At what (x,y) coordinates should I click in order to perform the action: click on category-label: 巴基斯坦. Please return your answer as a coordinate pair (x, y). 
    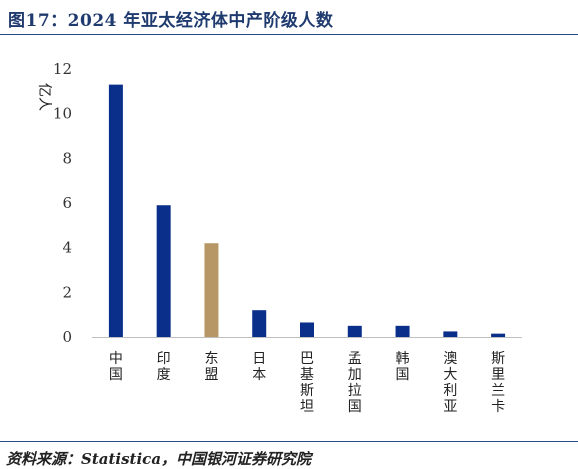
    Looking at the image, I should click on (307, 383).